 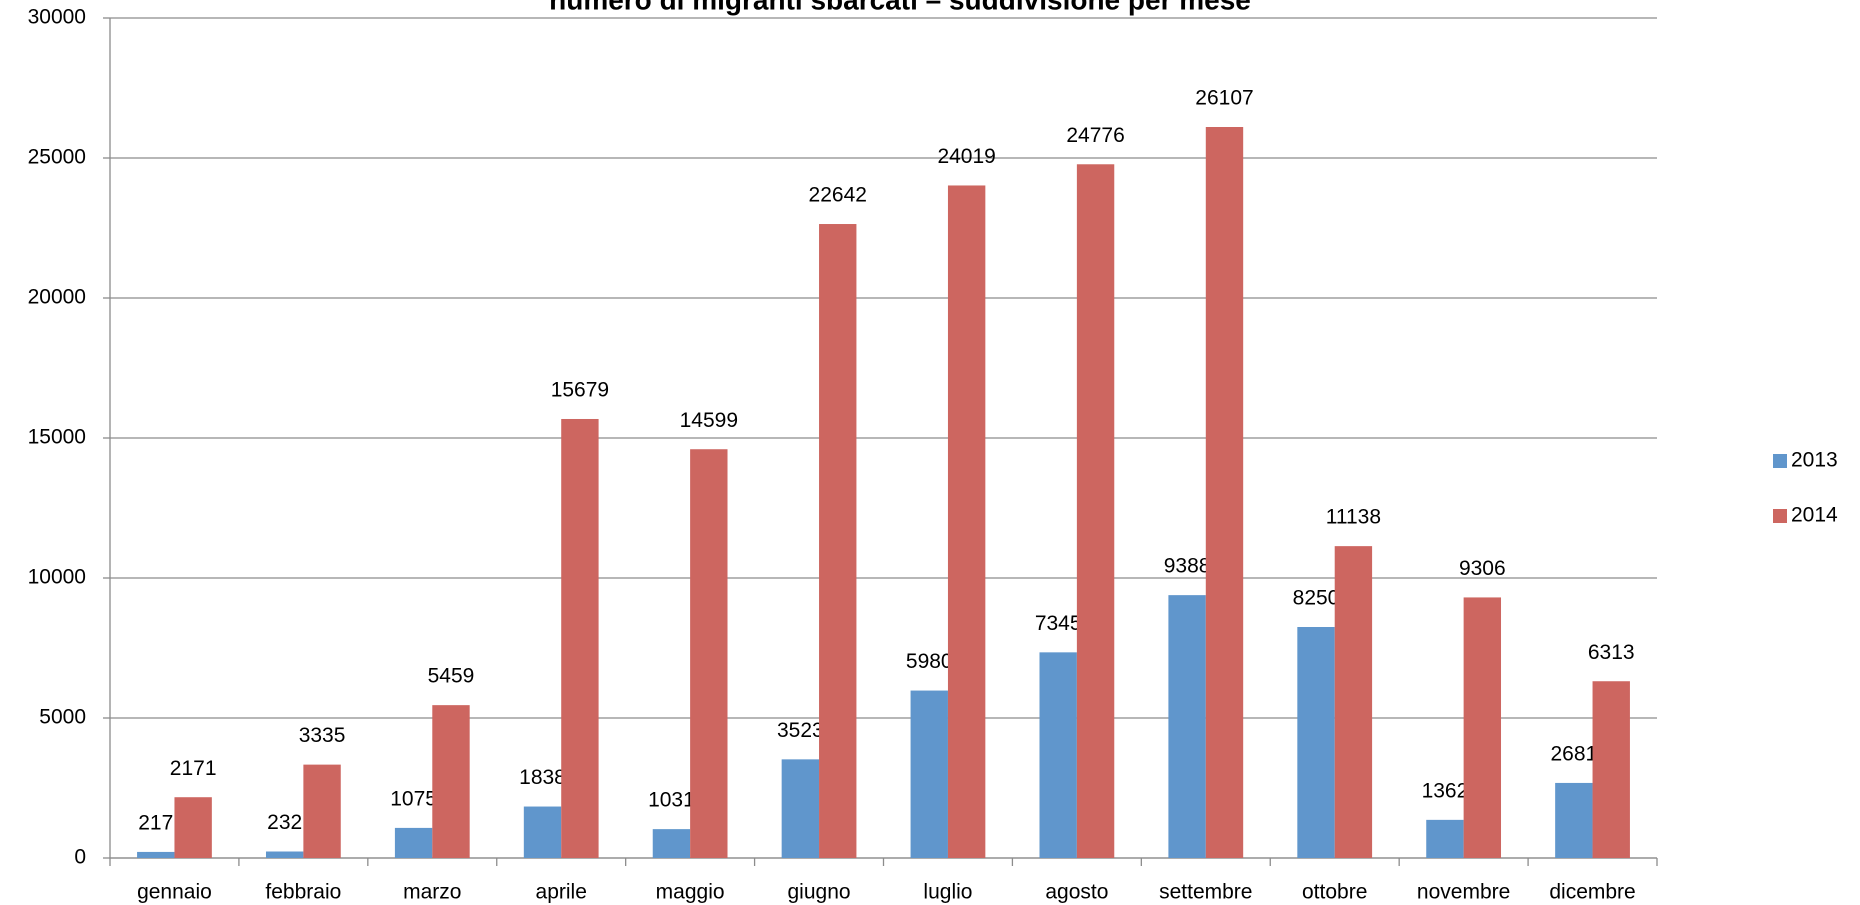 What do you see at coordinates (1445, 790) in the screenshot?
I see `data-label: 1362` at bounding box center [1445, 790].